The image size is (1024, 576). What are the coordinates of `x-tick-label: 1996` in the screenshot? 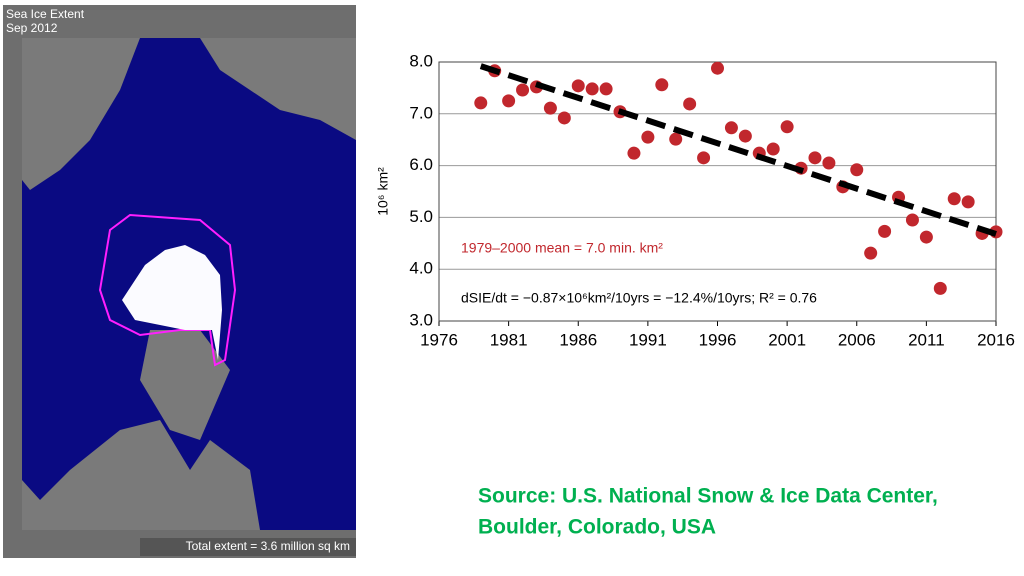 It's located at (718, 339).